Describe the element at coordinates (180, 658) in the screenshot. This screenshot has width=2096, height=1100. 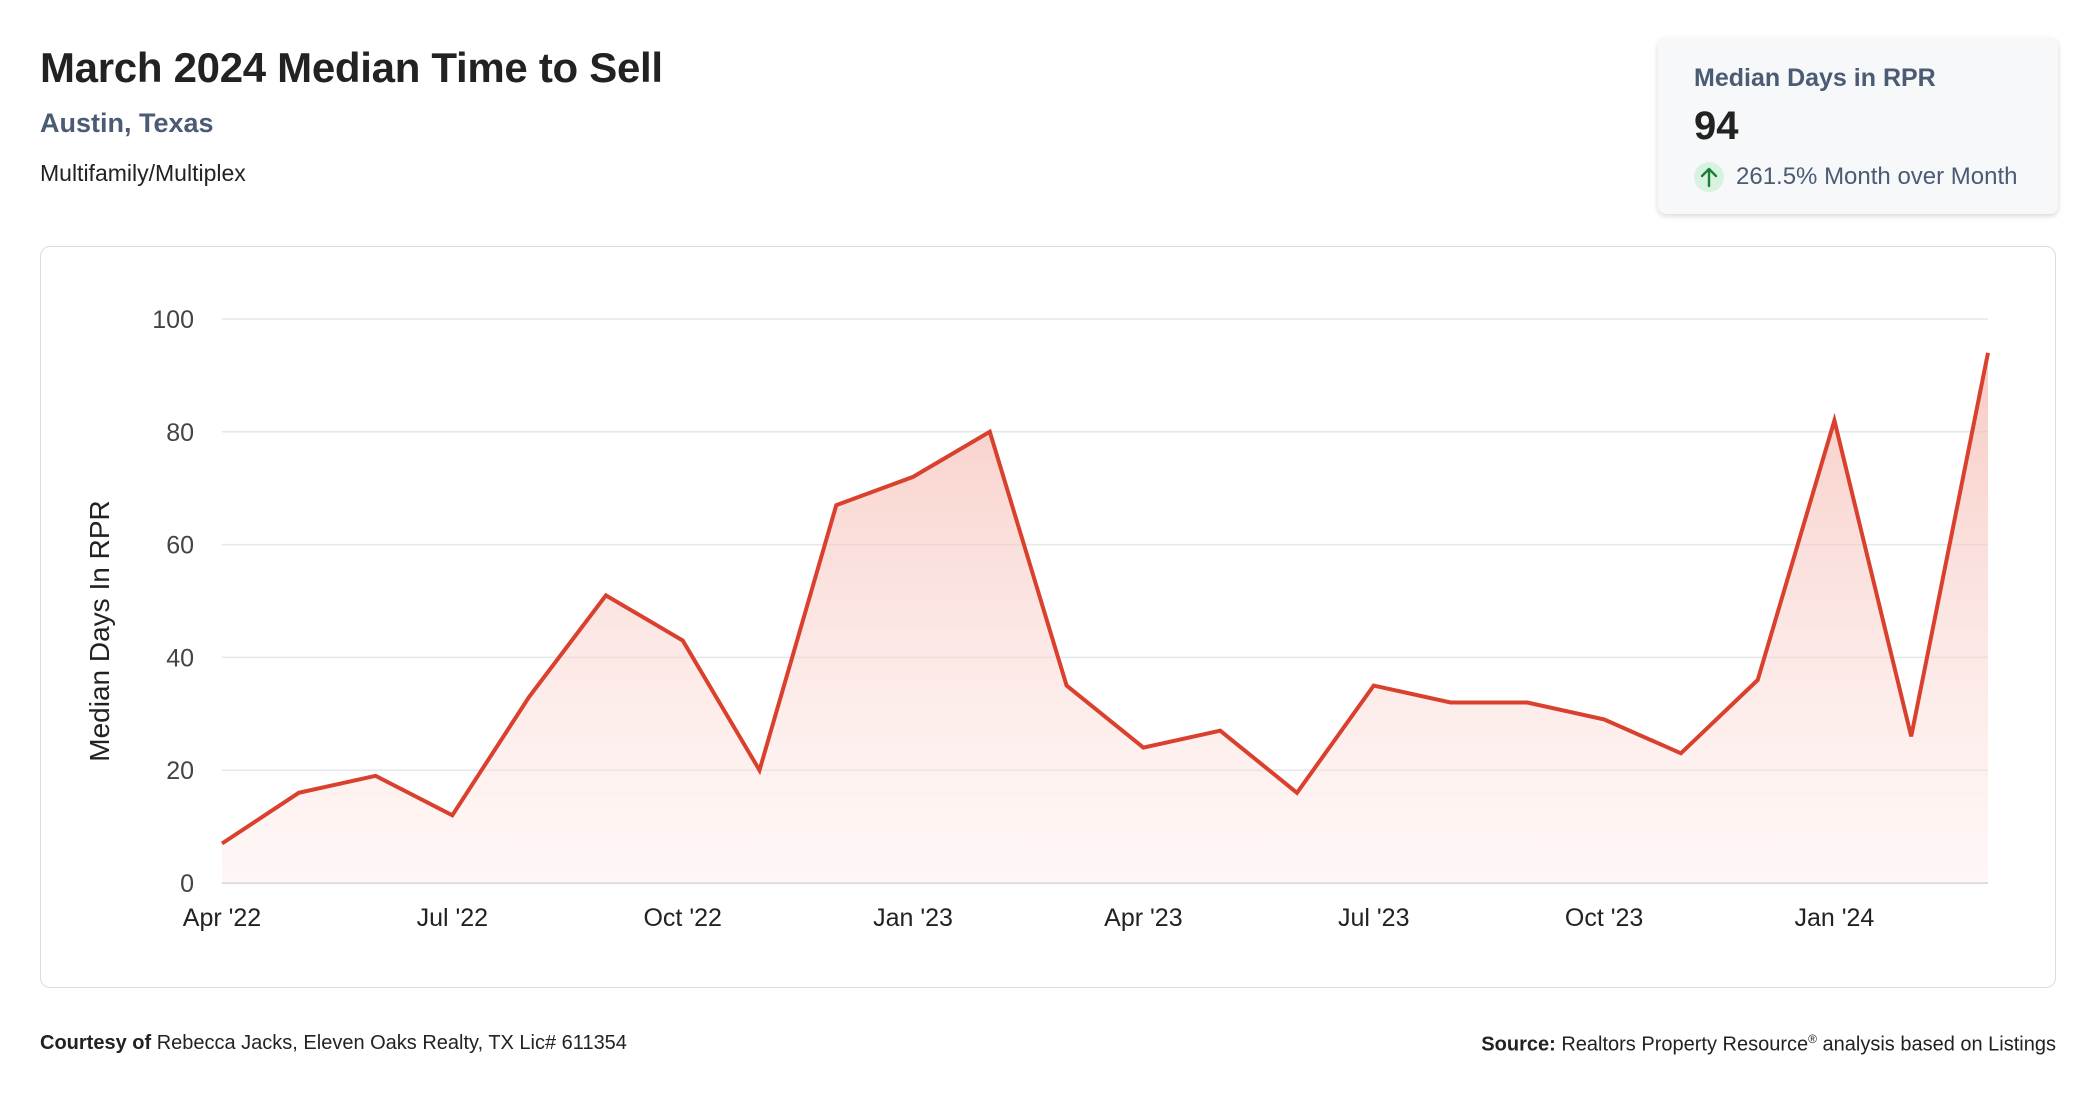
I see `y-tick-label: 40` at that location.